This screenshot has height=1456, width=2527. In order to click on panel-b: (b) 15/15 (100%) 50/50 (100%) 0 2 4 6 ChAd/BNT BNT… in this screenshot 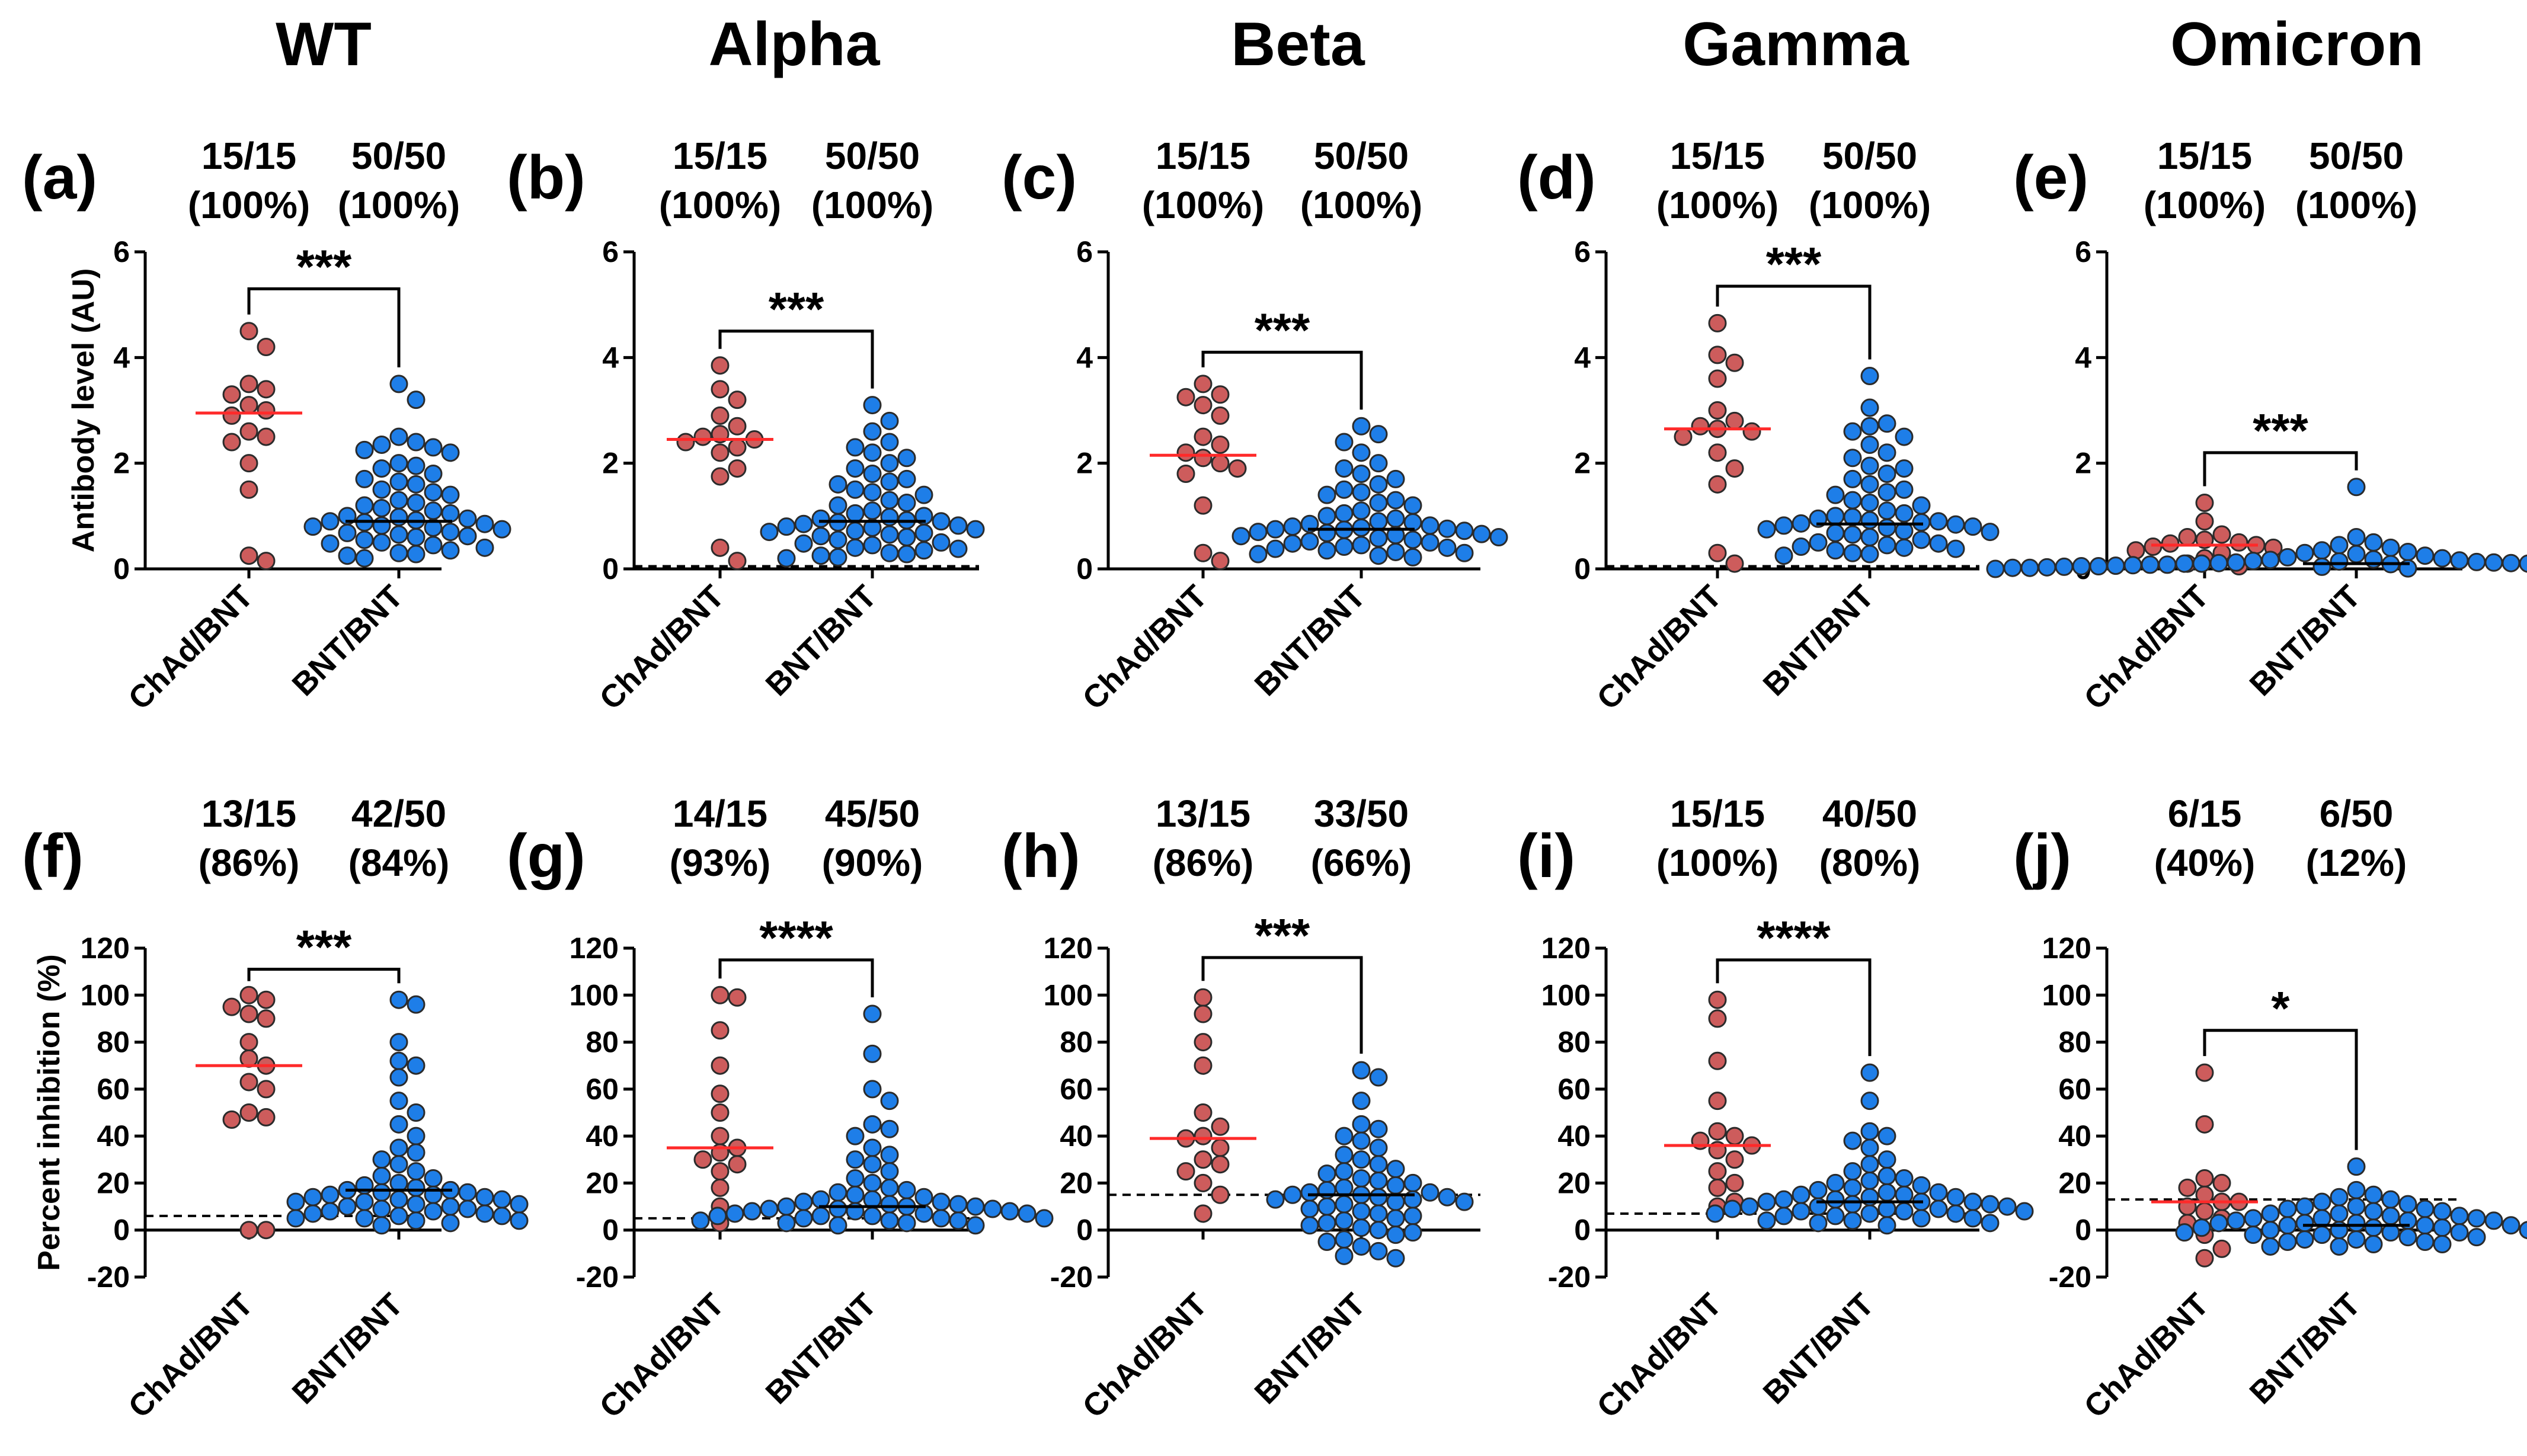, I will do `click(746, 425)`.